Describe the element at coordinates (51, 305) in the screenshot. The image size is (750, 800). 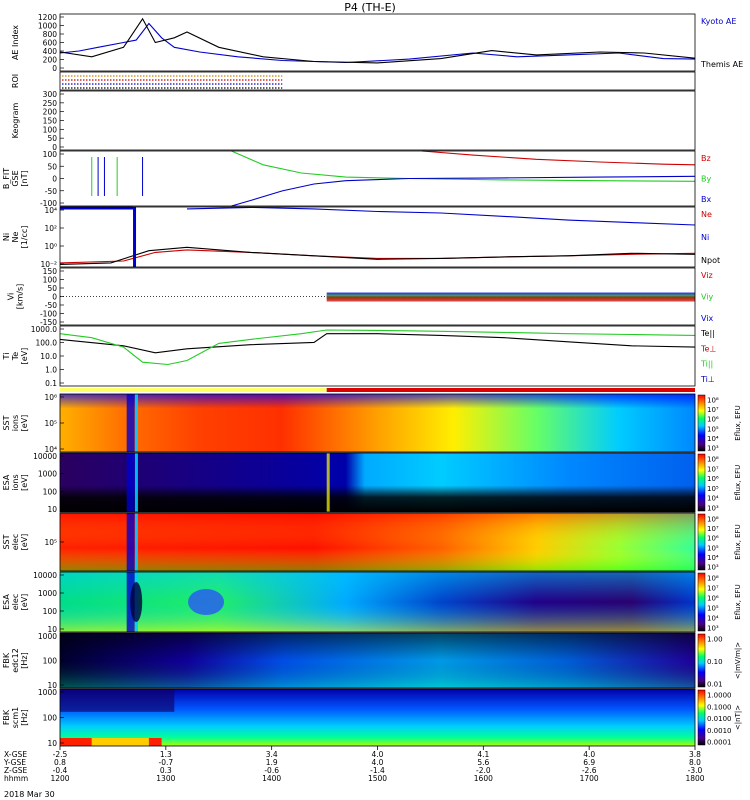
I see `velocity-ytick-label: -50` at that location.